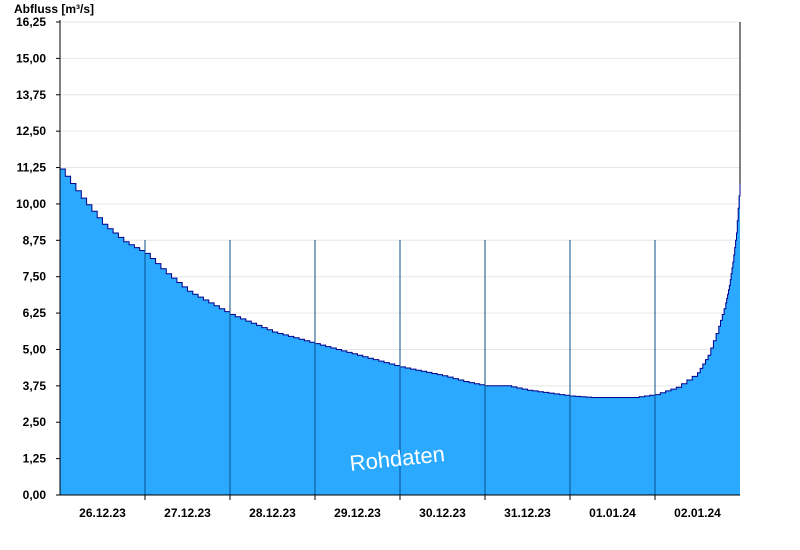  What do you see at coordinates (35, 422) in the screenshot?
I see `y-tick-label: 2,50` at bounding box center [35, 422].